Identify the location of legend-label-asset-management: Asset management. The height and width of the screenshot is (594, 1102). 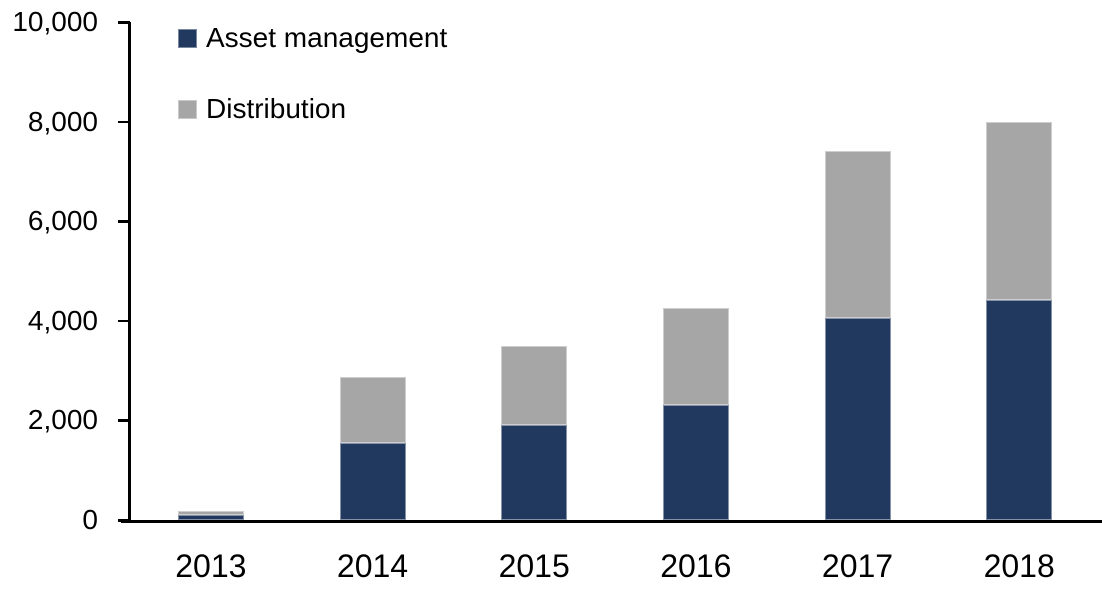
(327, 37).